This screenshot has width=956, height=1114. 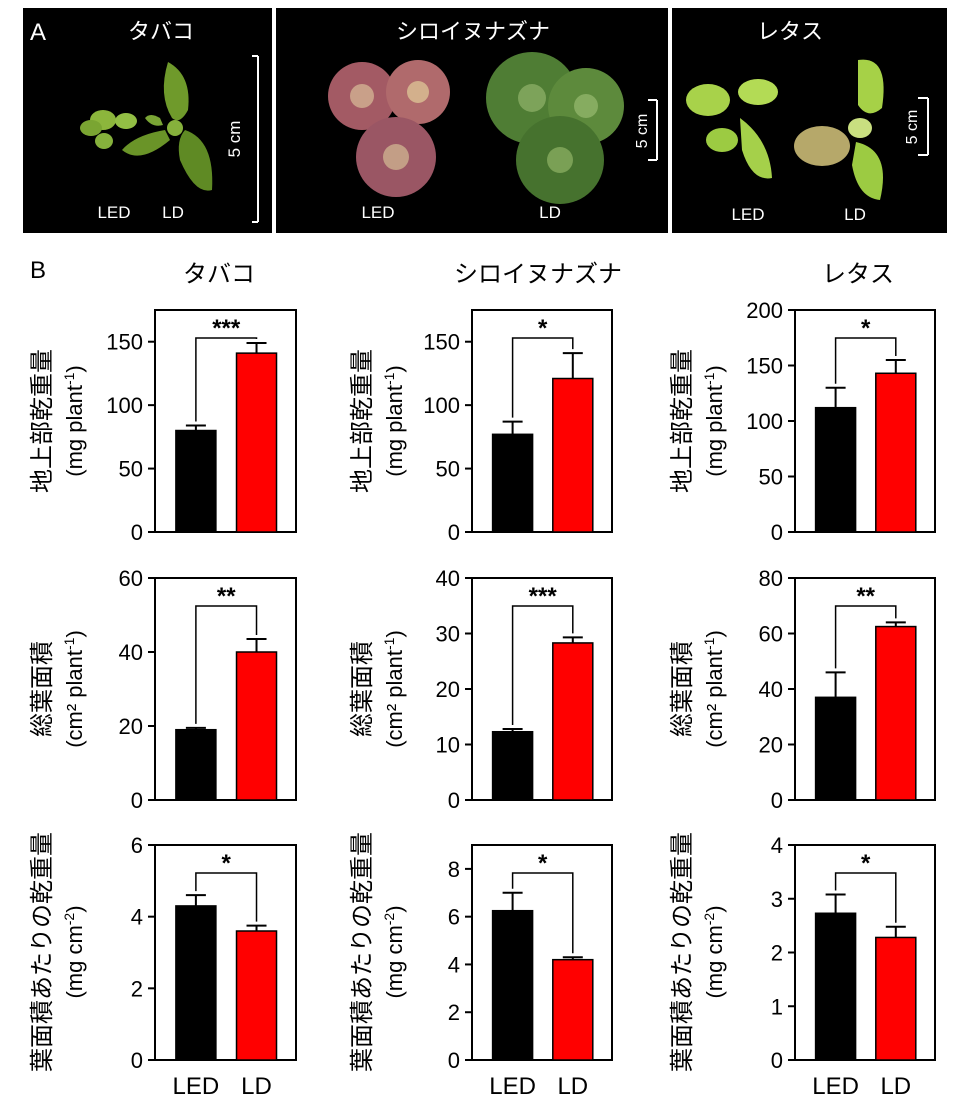 What do you see at coordinates (161, 32) in the screenshot?
I see `photo-species-label: タバコ` at bounding box center [161, 32].